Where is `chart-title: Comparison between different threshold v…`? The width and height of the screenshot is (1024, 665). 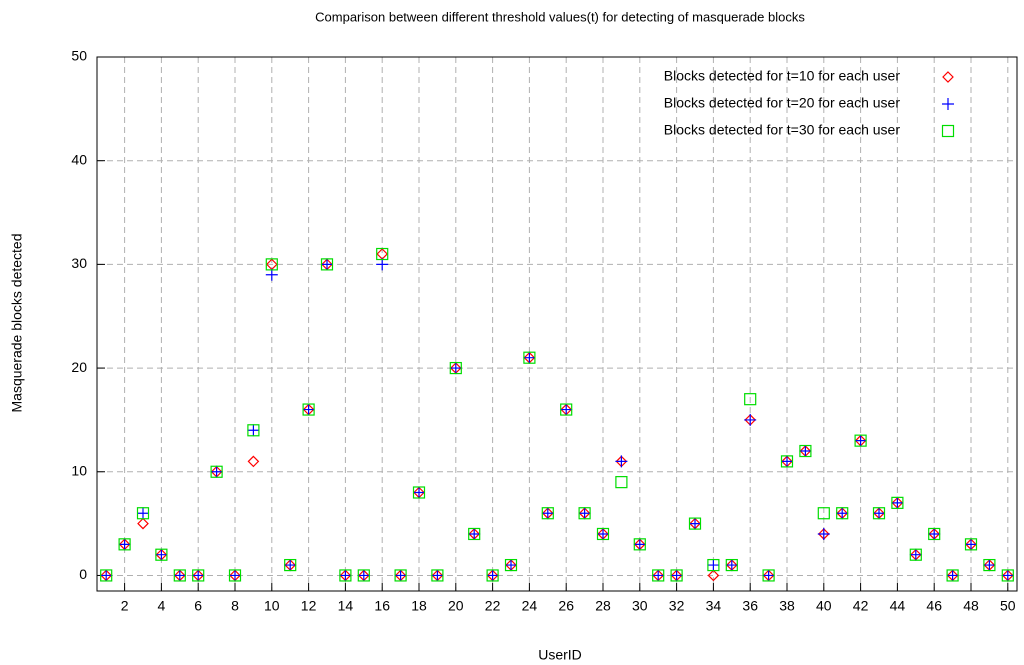 chart-title: Comparison between different threshold v… is located at coordinates (560, 16).